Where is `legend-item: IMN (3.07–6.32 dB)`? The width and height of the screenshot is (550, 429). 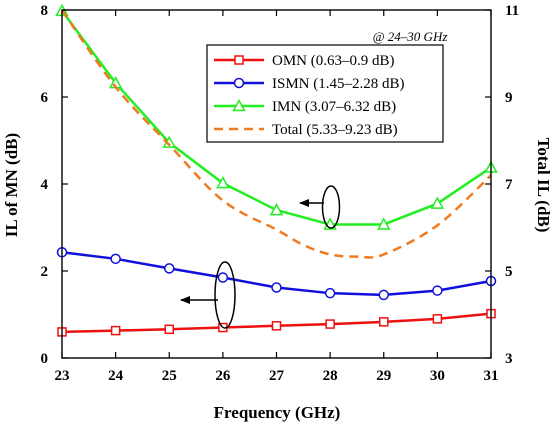 legend-item: IMN (3.07–6.32 dB) is located at coordinates (305, 106).